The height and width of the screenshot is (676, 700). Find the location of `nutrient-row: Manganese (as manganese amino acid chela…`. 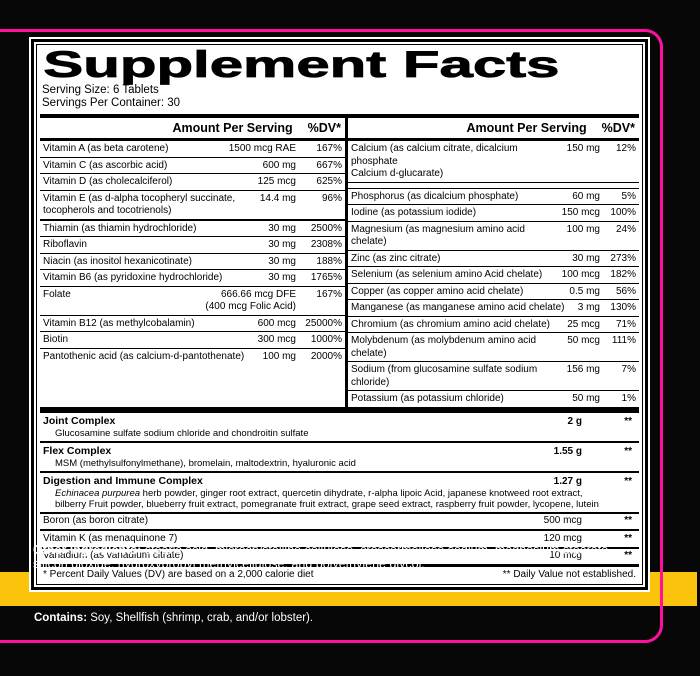

nutrient-row: Manganese (as manganese amino acid chela… is located at coordinates (493, 307).